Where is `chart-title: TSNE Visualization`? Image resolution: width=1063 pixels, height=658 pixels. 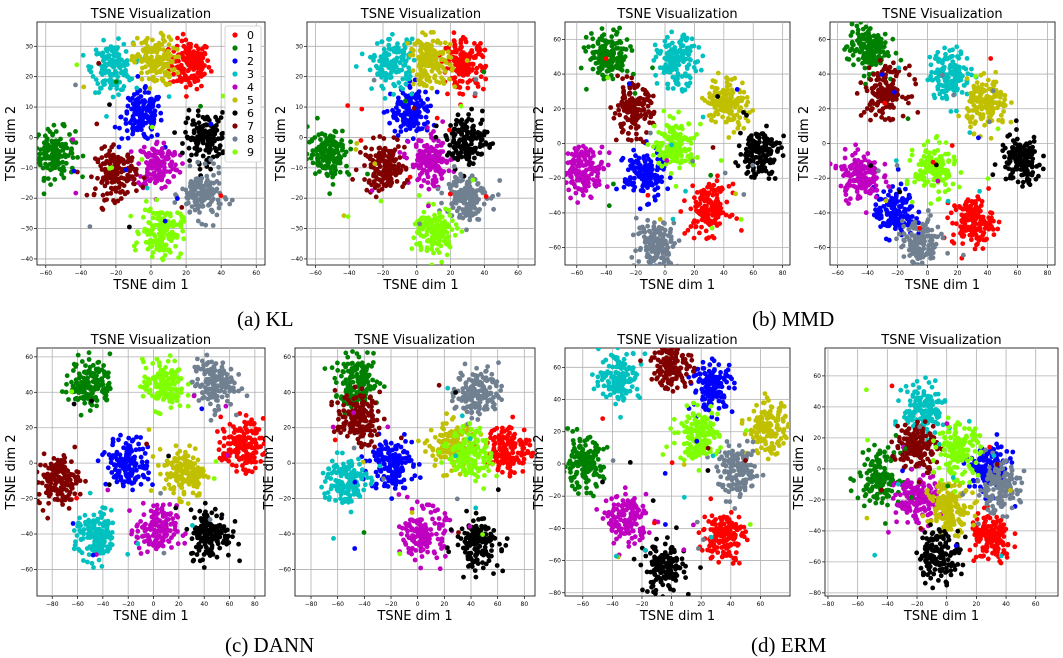
chart-title: TSNE Visualization is located at coordinates (676, 14).